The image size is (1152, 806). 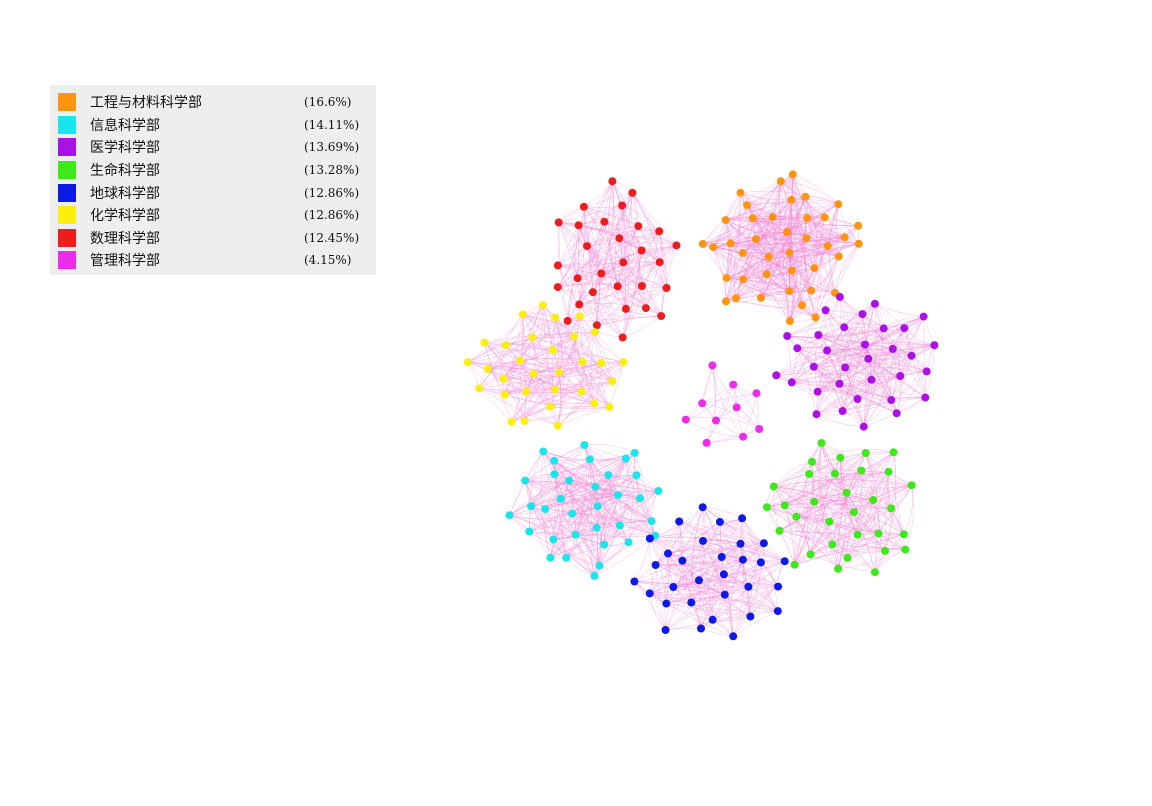 What do you see at coordinates (125, 193) in the screenshot?
I see `legend-label: 地球科学部` at bounding box center [125, 193].